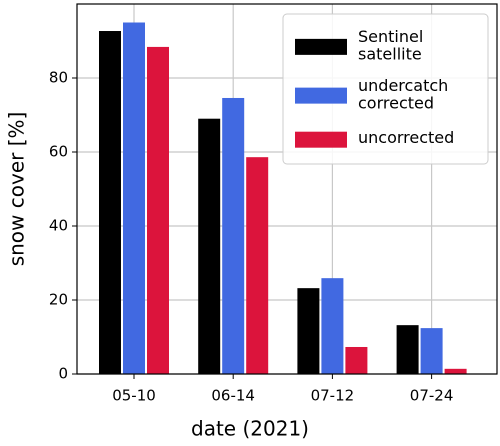  What do you see at coordinates (403, 93) in the screenshot?
I see `legend-label: undercatch corrected` at bounding box center [403, 93].